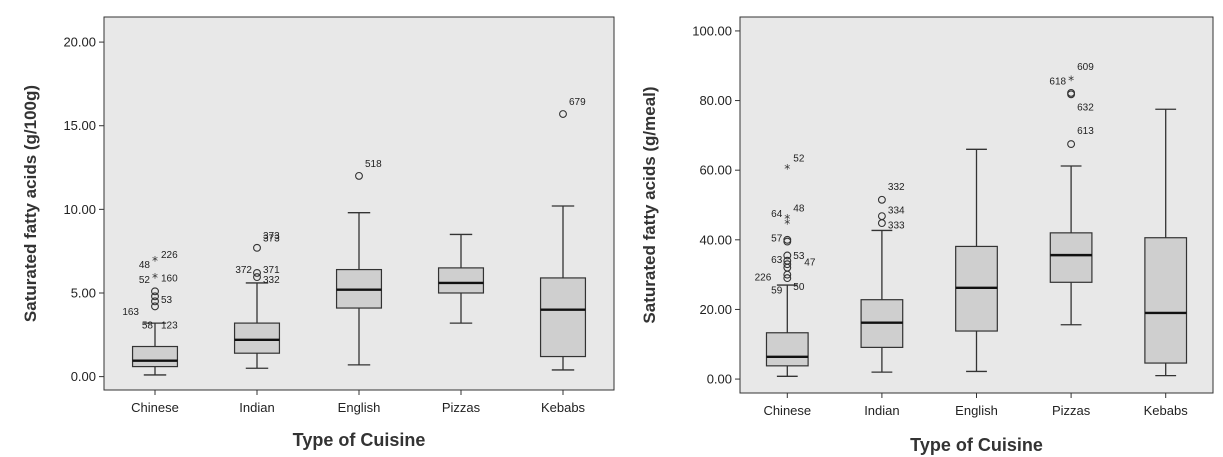 This screenshot has width=1223, height=457. Describe the element at coordinates (715, 239) in the screenshot. I see `y-tick-label: 40.00` at that location.